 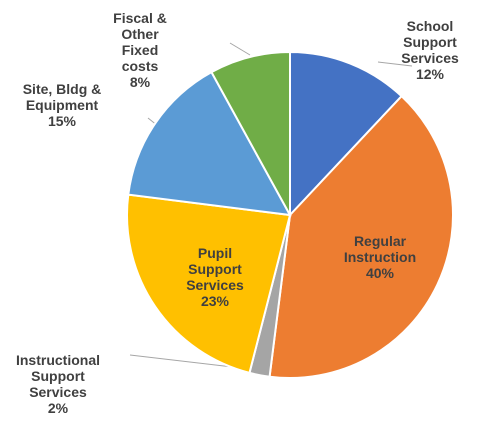 I want to click on category-label: School Support Services, so click(x=430, y=42).